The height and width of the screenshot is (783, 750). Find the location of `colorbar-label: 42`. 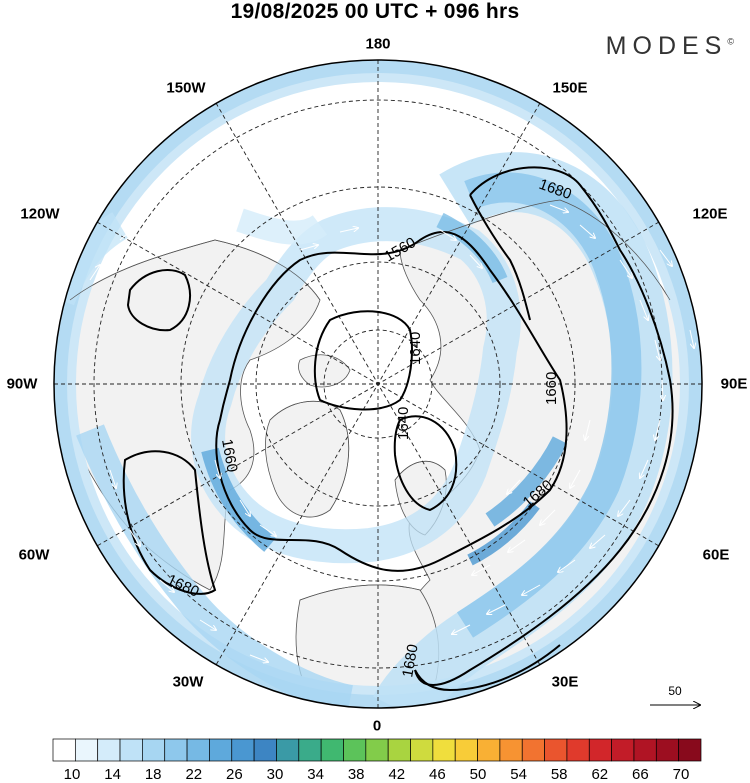

colorbar-label: 42 is located at coordinates (397, 774).